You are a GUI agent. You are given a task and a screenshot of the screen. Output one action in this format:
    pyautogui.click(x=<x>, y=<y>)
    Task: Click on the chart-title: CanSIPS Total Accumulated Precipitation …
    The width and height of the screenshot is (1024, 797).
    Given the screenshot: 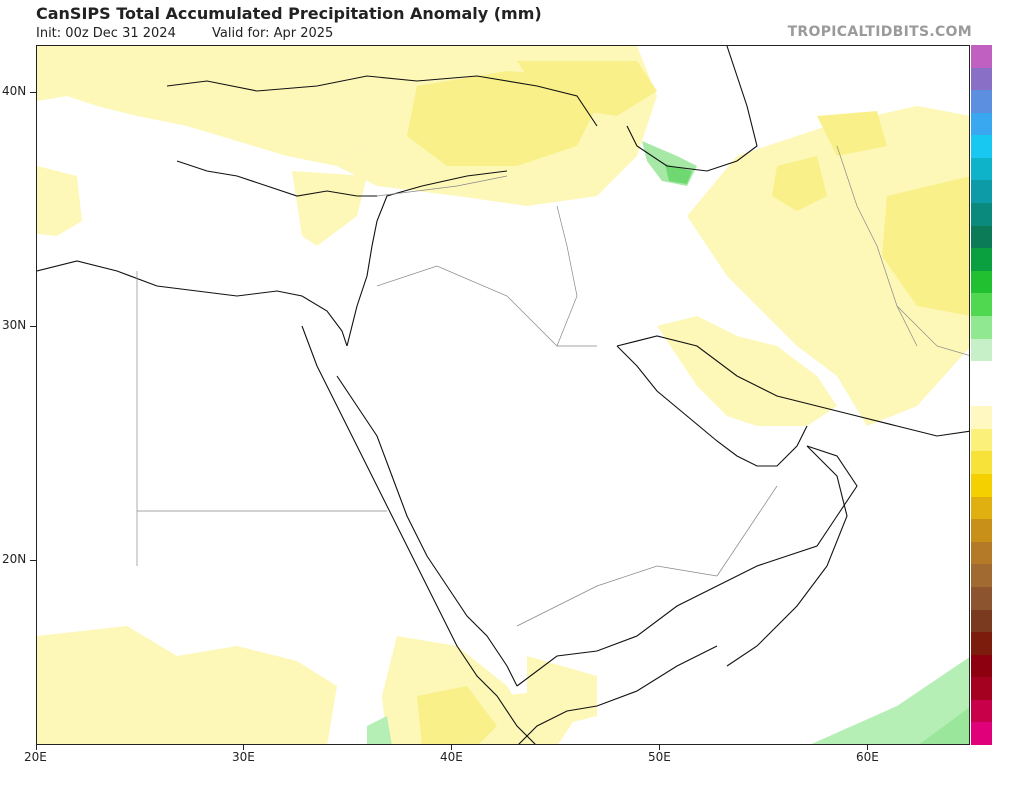 What is the action you would take?
    pyautogui.click(x=289, y=13)
    